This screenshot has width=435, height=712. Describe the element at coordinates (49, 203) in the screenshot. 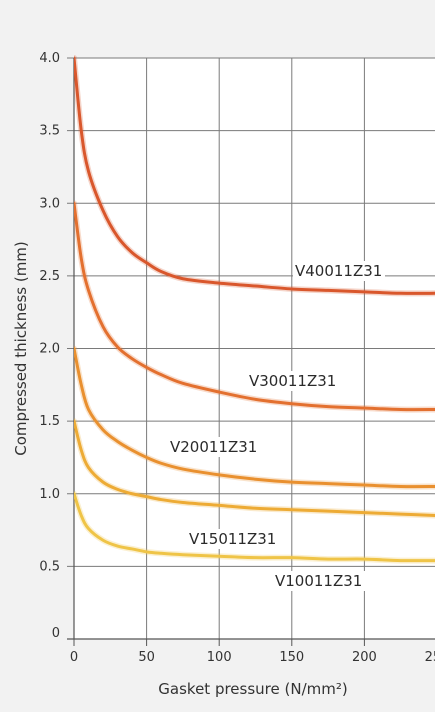

I see `y-tick-label: 3.0` at that location.